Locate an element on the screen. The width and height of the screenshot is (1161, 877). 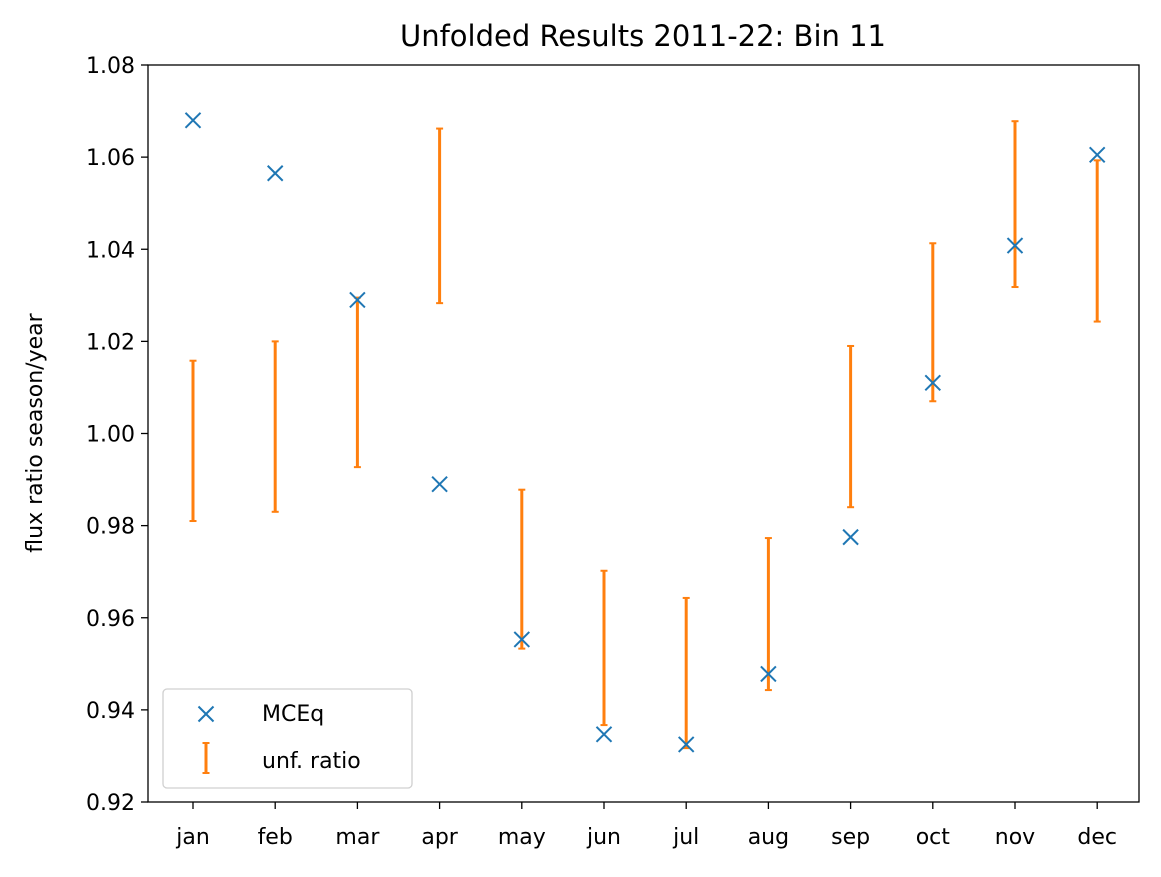
legend-unf-ratio-marker is located at coordinates (206, 758).